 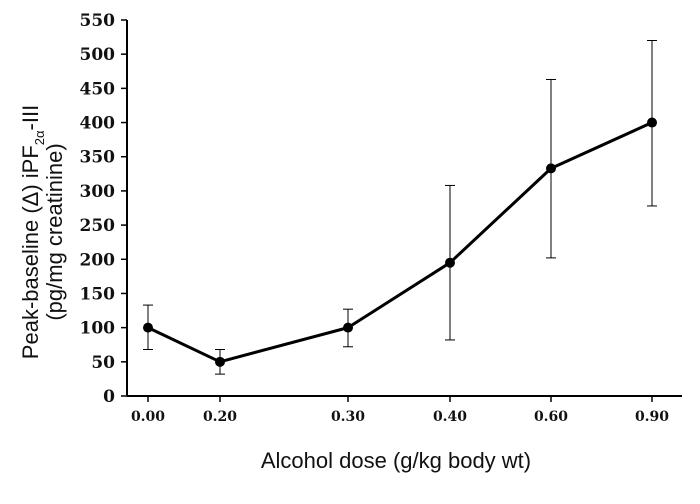 I want to click on x-tick-label: 0.00, so click(x=148, y=417).